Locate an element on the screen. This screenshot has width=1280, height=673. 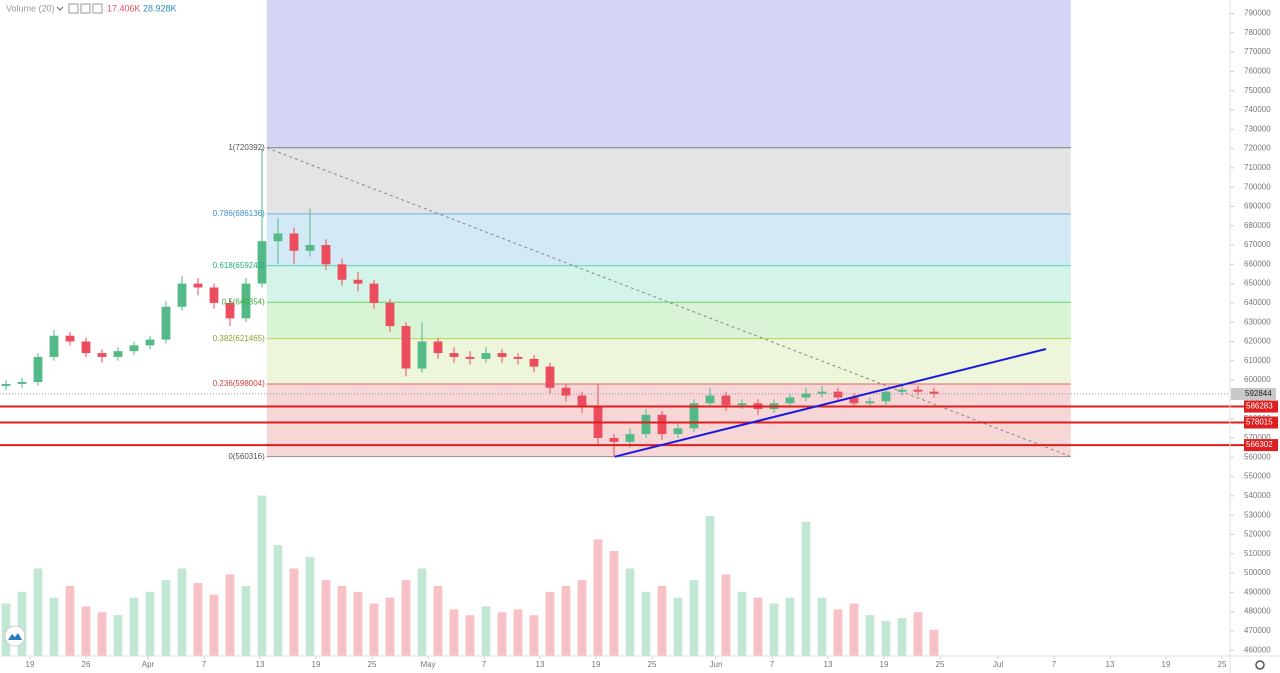
x-tick-label: 25 is located at coordinates (940, 664).